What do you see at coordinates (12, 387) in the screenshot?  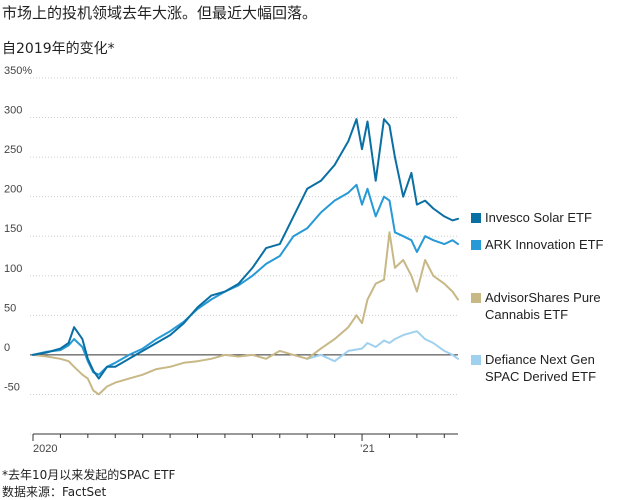 I see `y-tick-label: -50` at bounding box center [12, 387].